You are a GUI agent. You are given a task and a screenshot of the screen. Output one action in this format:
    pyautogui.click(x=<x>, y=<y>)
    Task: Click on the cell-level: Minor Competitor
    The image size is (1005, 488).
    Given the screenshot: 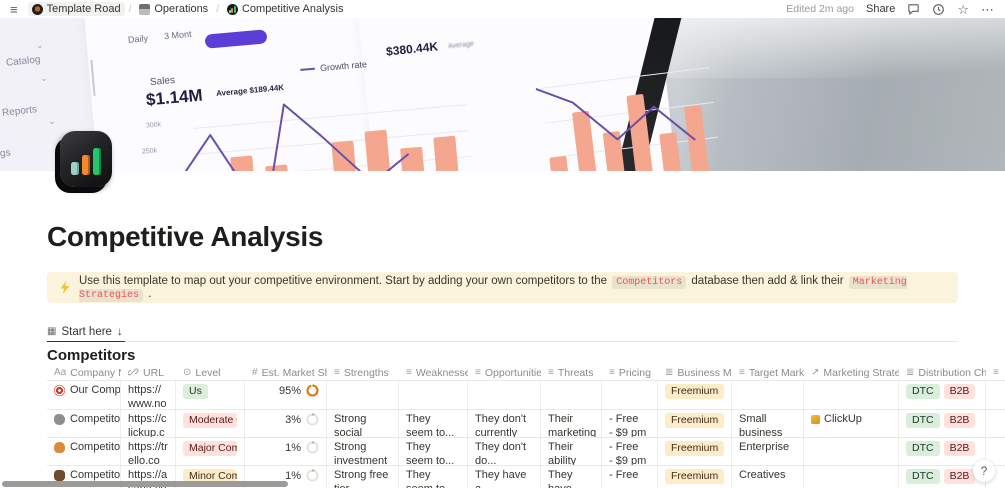 What is the action you would take?
    pyautogui.click(x=210, y=477)
    